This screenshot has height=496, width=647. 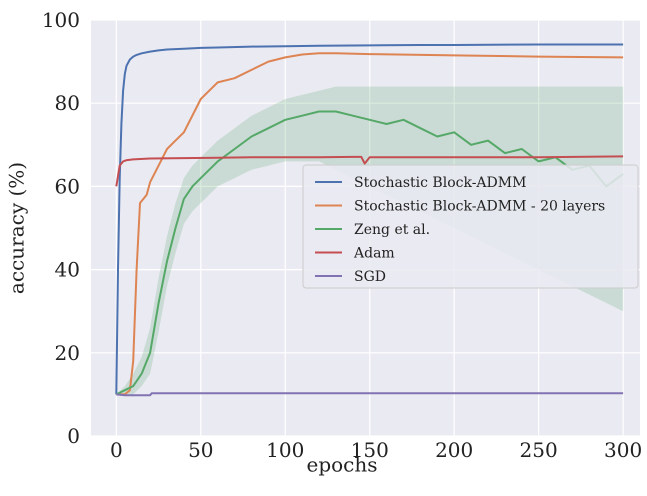 I want to click on x-tick-label: 300, so click(x=623, y=450).